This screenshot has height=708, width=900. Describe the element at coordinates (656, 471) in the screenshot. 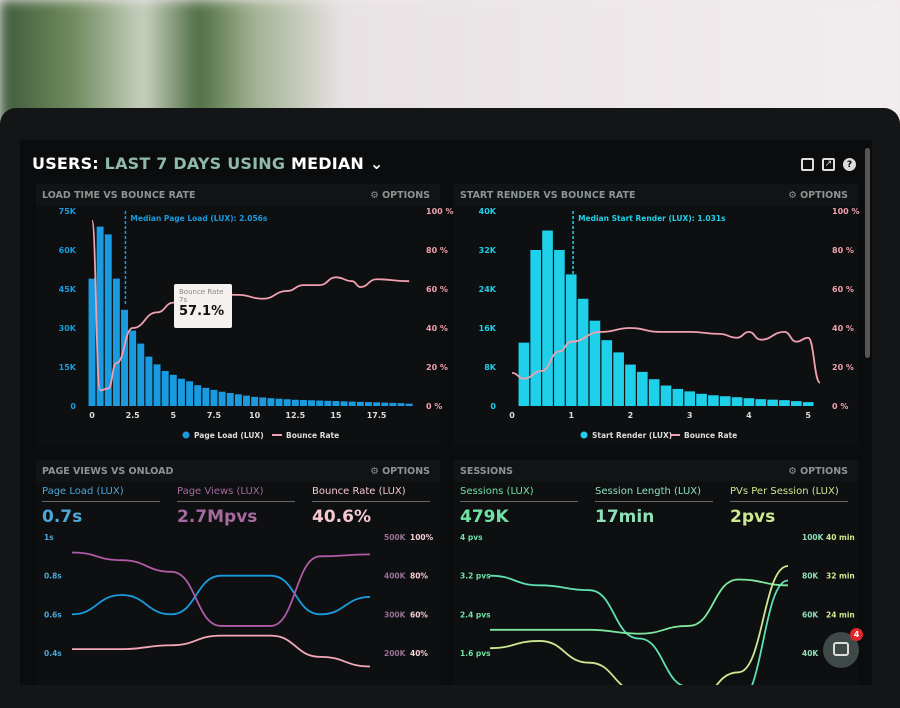

I see `panel-title: SESSIONS` at that location.